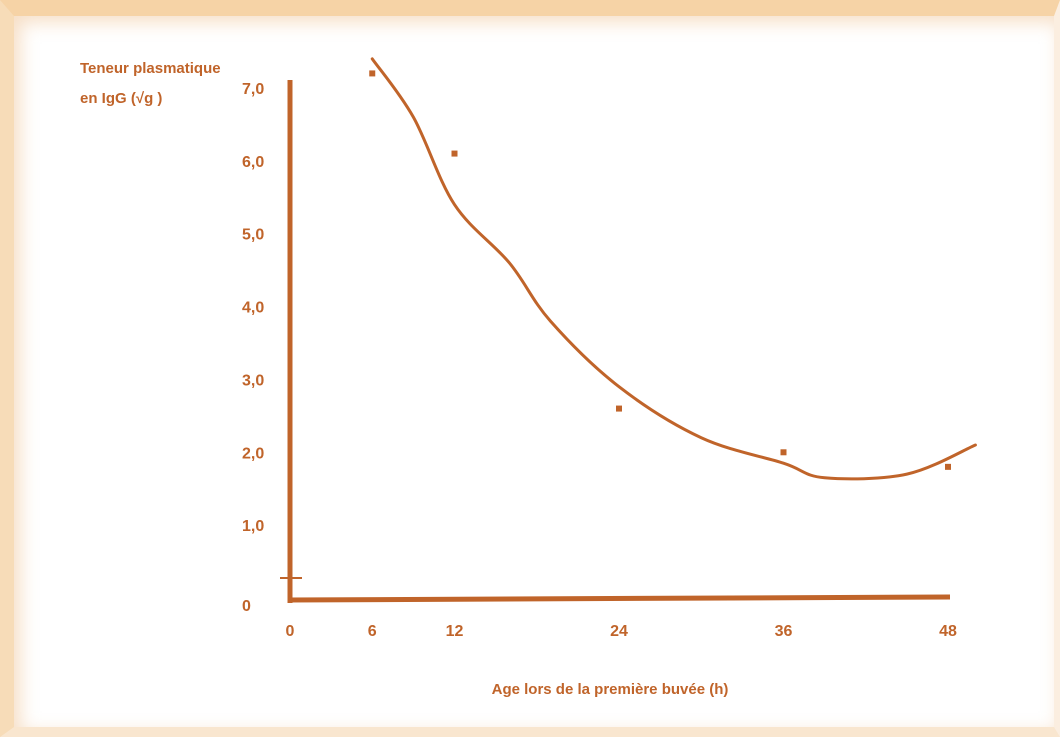 The width and height of the screenshot is (1060, 737). Describe the element at coordinates (121, 98) in the screenshot. I see `y-axis-label-line2: en IgG (√g )` at that location.